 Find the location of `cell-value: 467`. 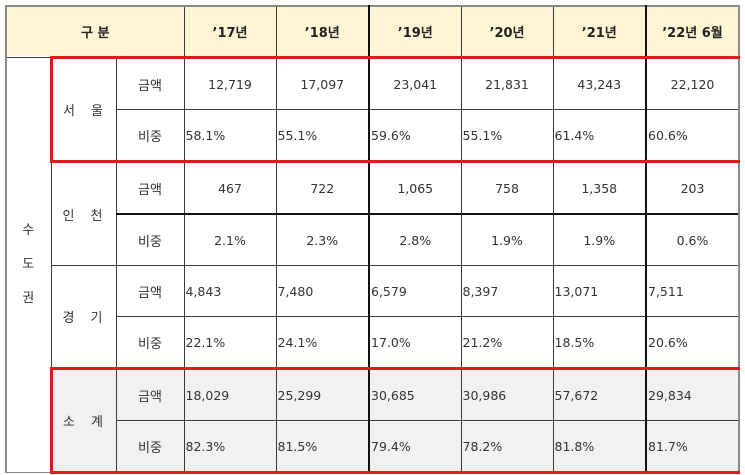

cell-value: 467 is located at coordinates (230, 188).